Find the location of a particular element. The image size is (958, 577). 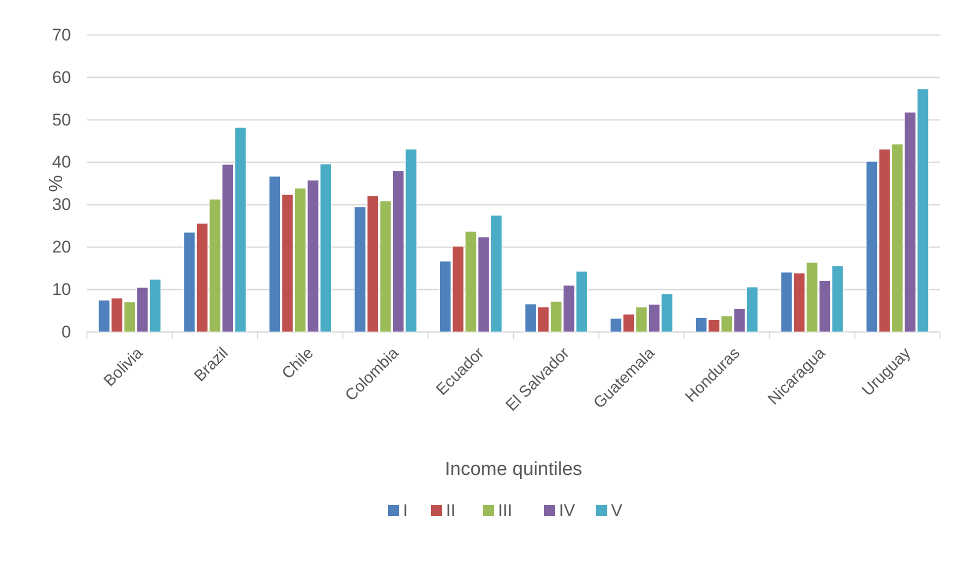

legend-label: II is located at coordinates (451, 510).